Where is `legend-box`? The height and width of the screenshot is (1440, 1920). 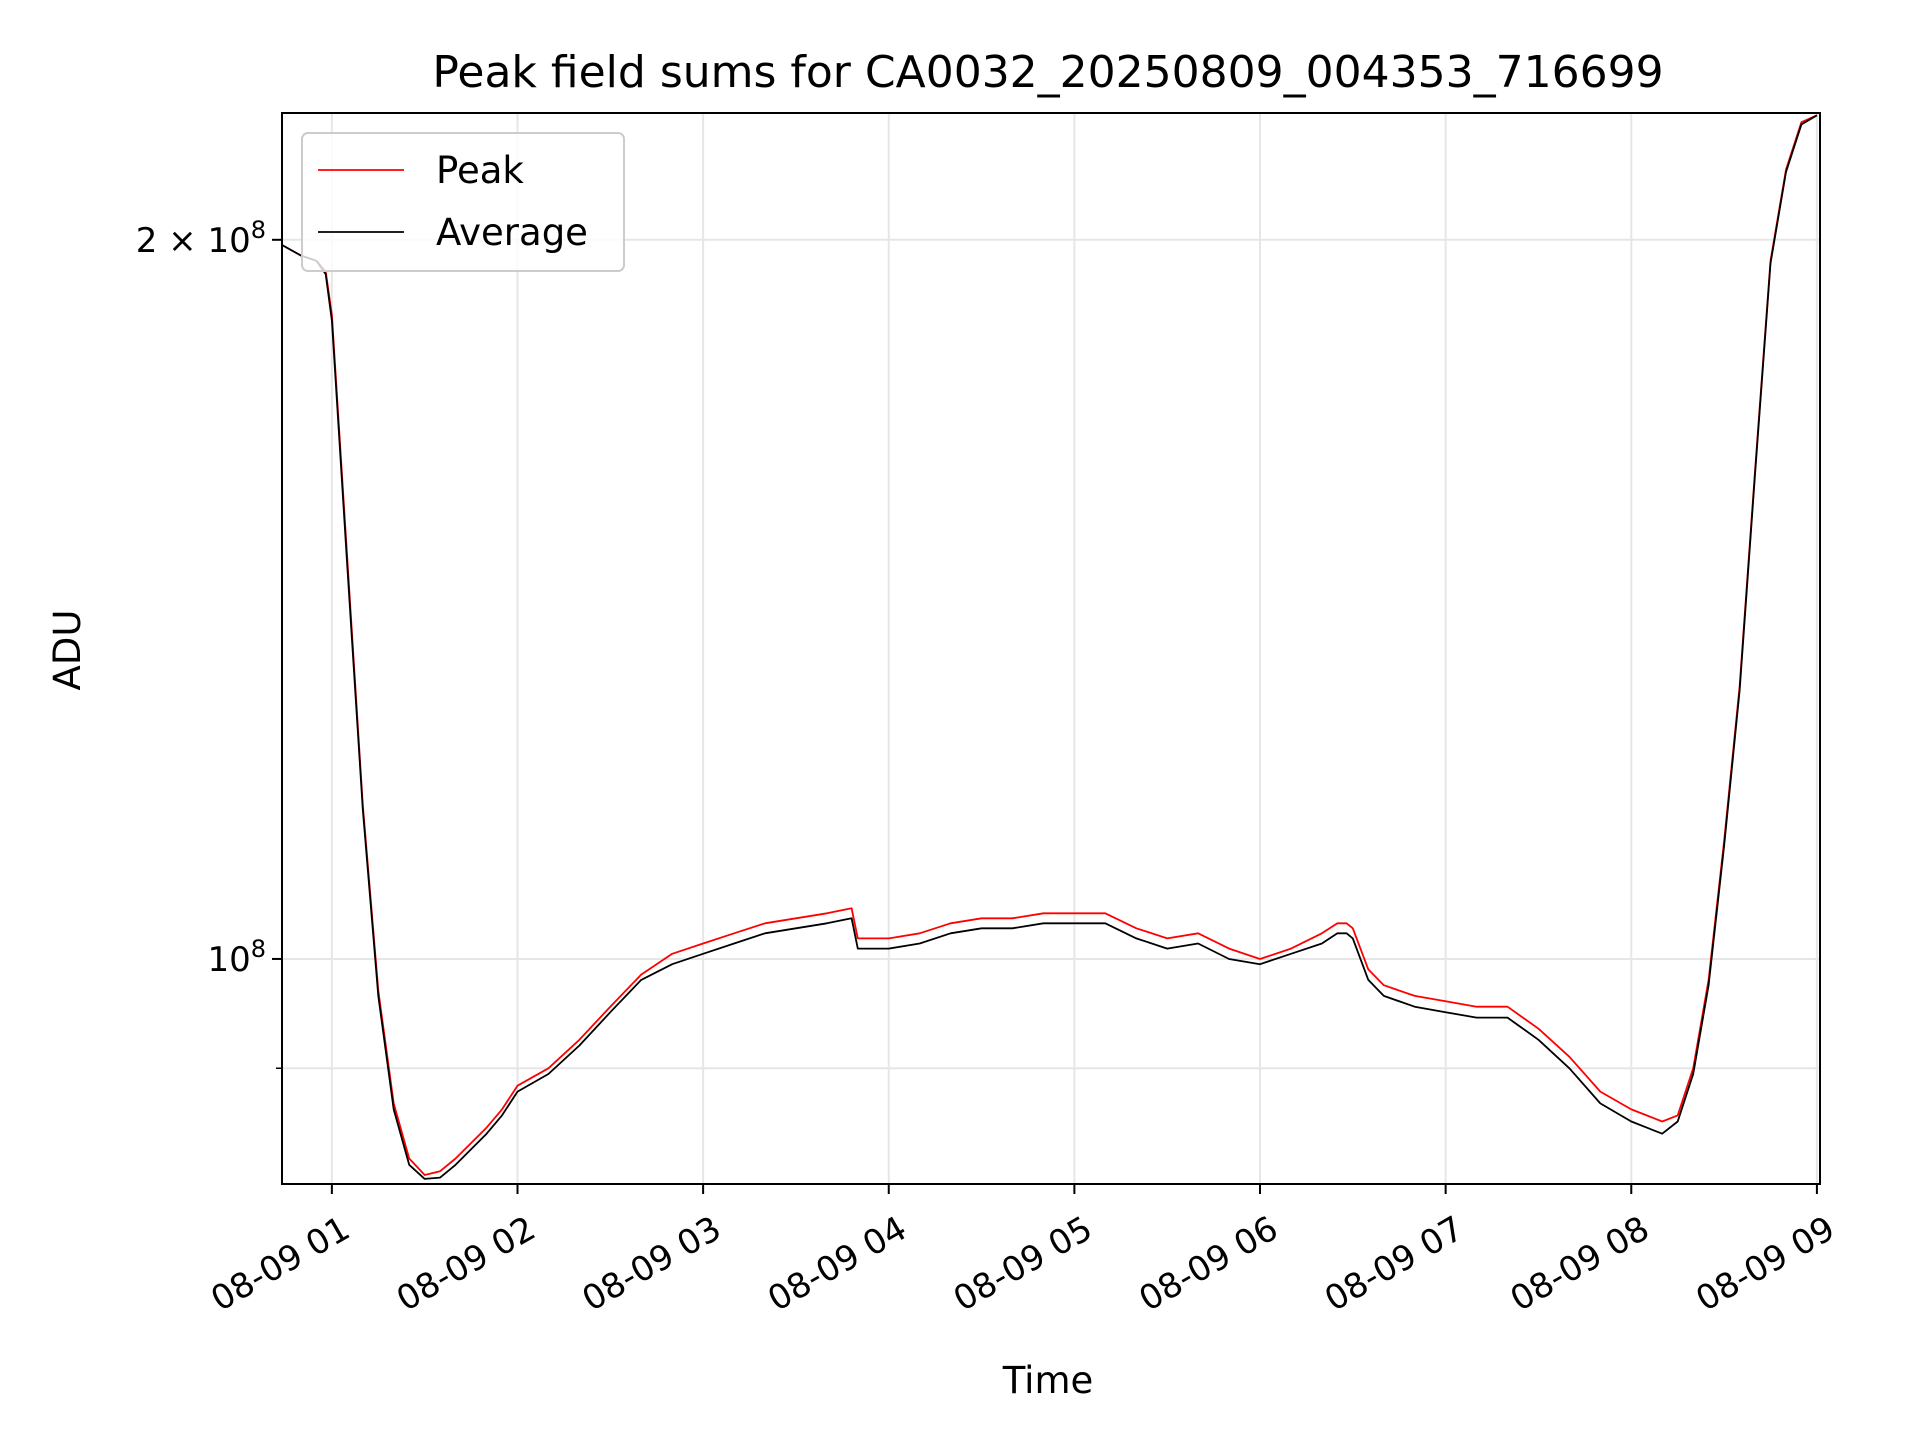 legend-box is located at coordinates (463, 202).